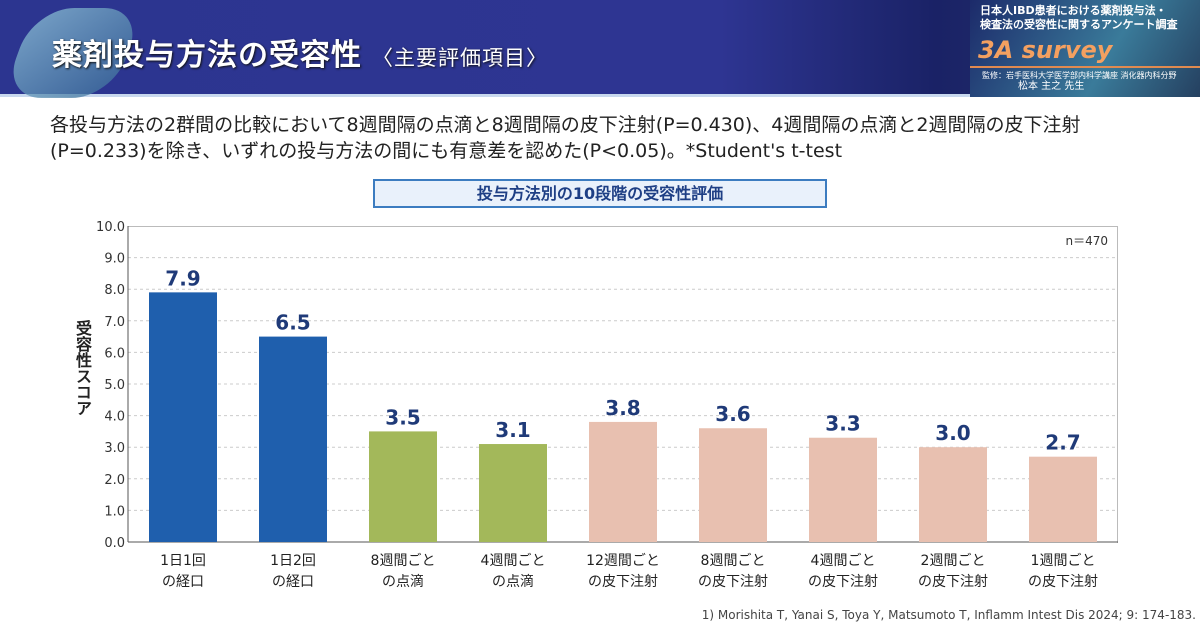 Image resolution: width=1200 pixels, height=625 pixels. I want to click on x-tick-label: 2週間ごと, so click(953, 561).